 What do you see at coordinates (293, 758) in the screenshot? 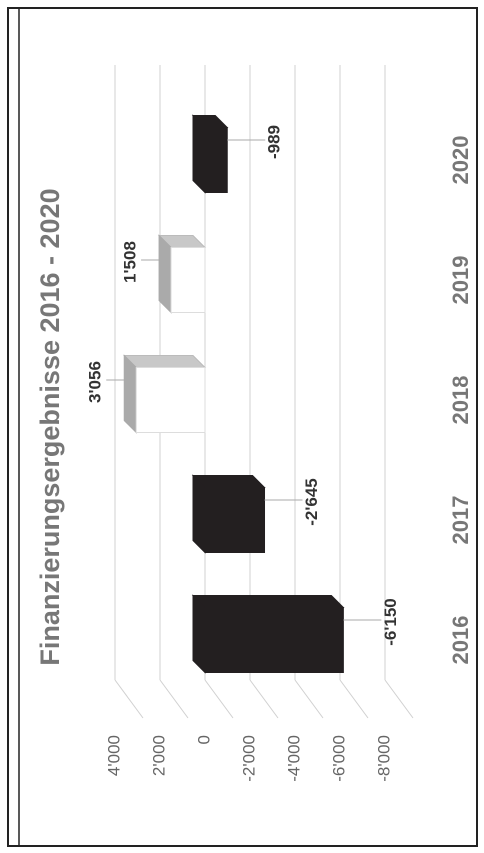
I see `y-tick-label: -4'000` at bounding box center [293, 758].